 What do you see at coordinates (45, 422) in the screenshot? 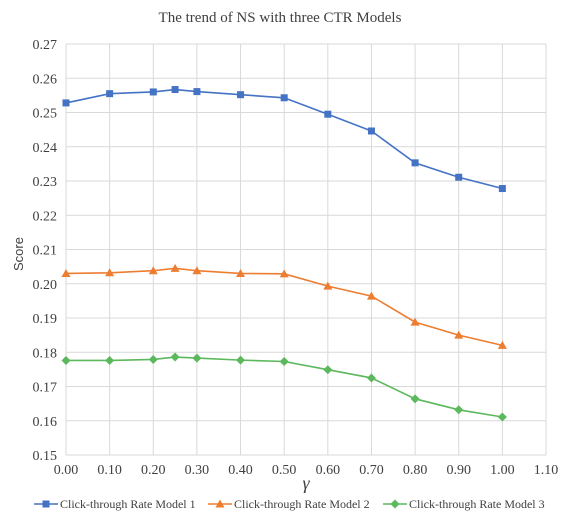
I see `y-tick-label: 0.16` at bounding box center [45, 422].